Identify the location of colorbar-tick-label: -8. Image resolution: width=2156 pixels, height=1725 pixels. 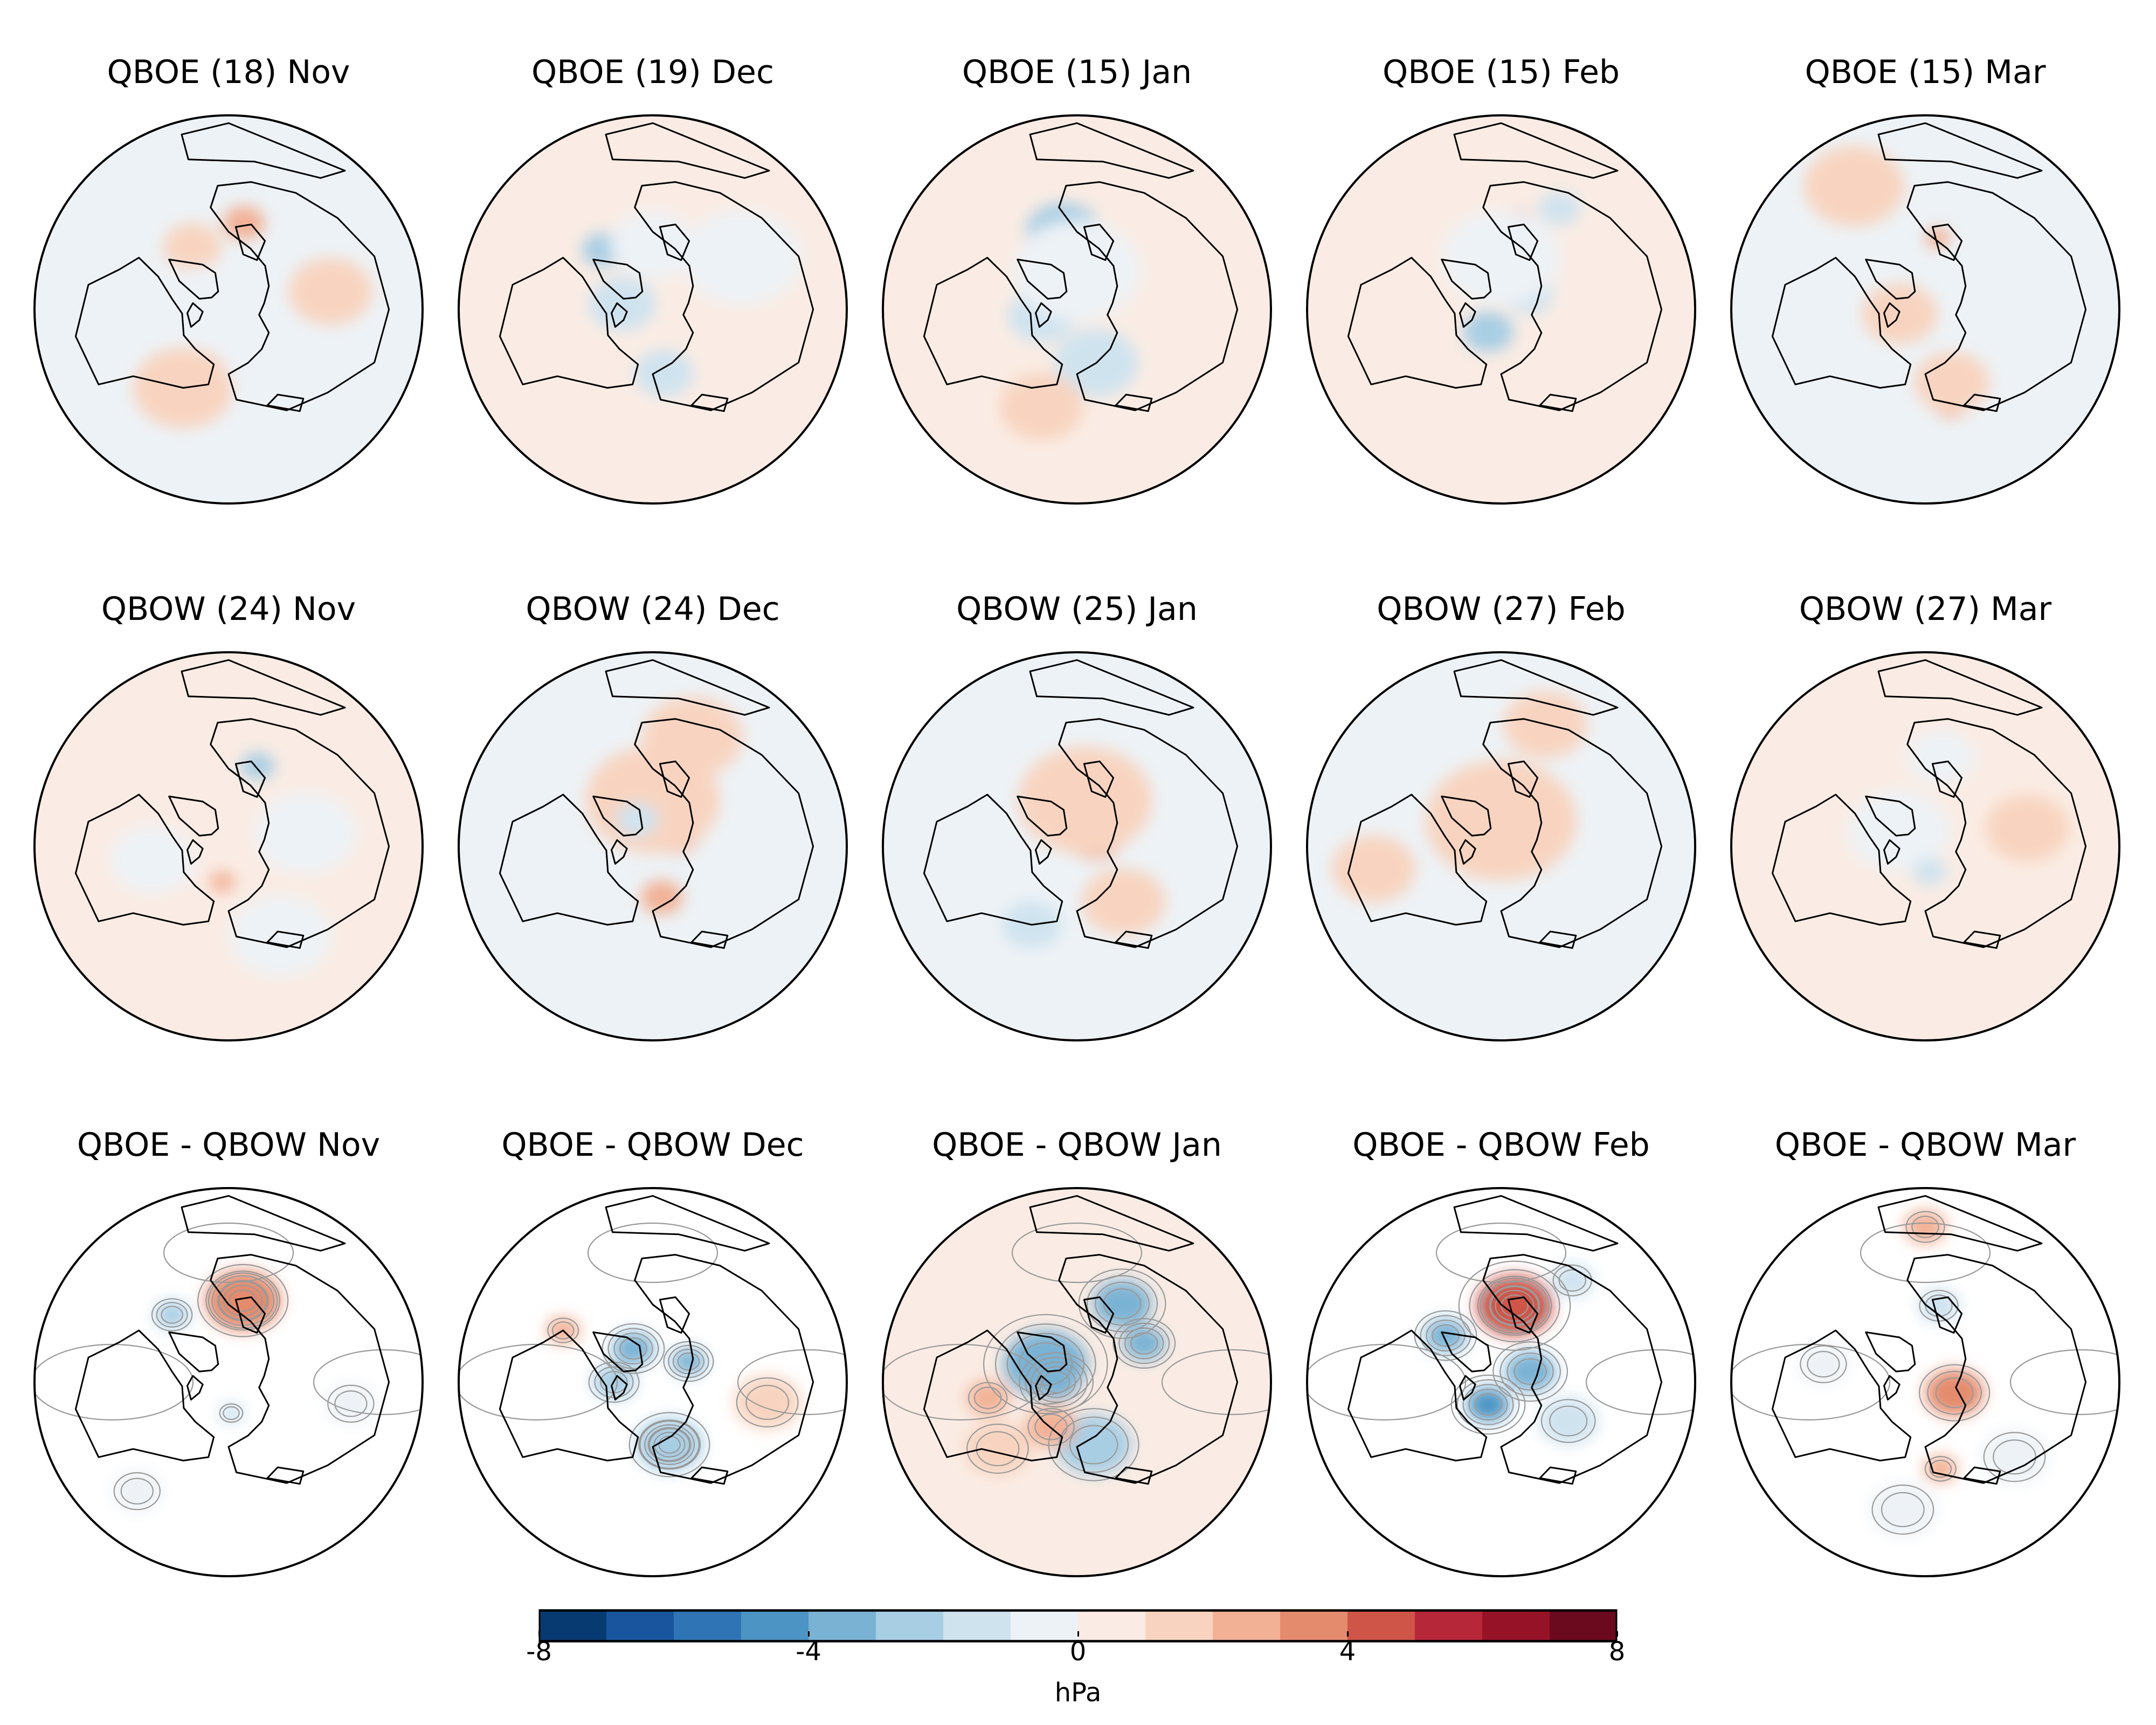
(539, 1652).